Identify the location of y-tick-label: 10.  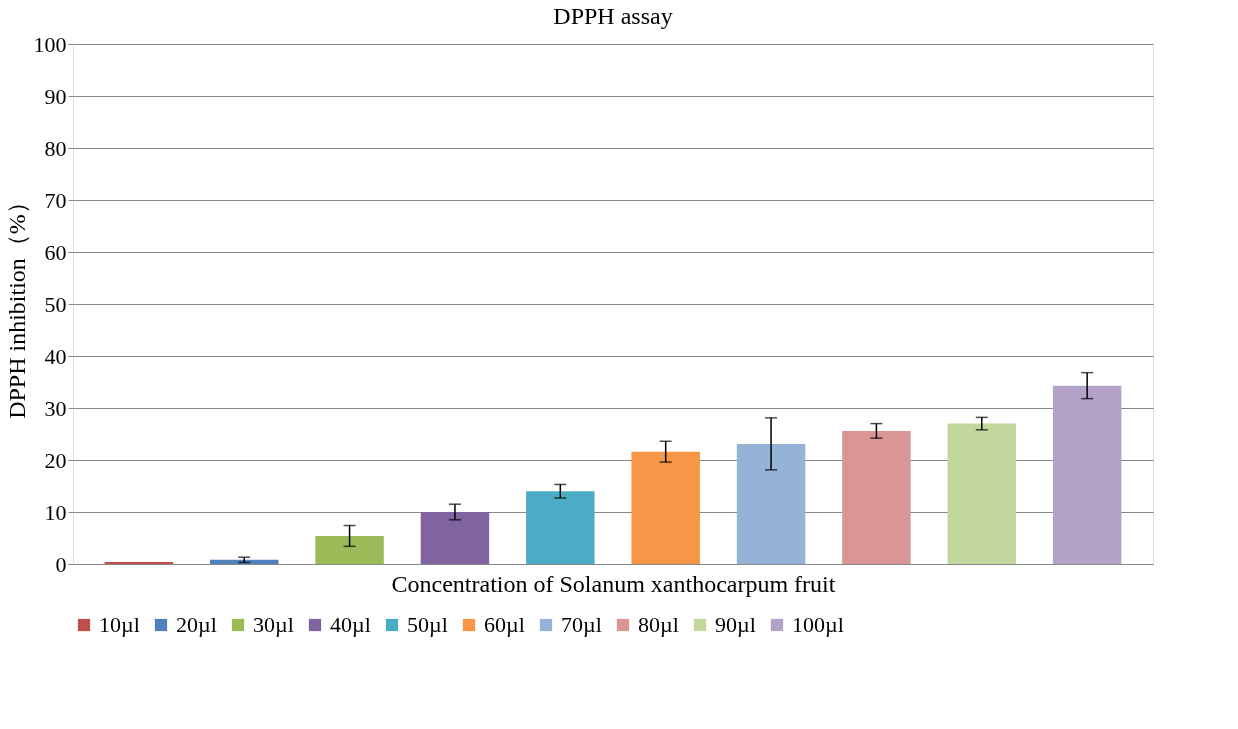
(55, 512).